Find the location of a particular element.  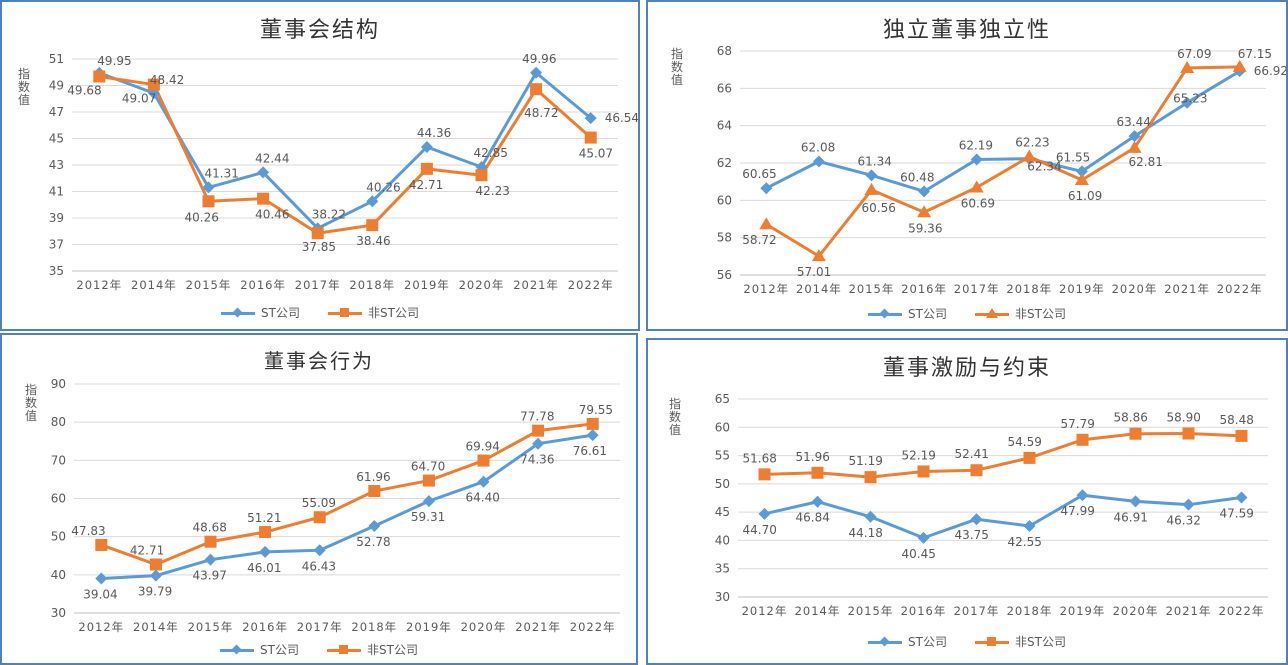

st-data-label: 61.55 is located at coordinates (1073, 157).